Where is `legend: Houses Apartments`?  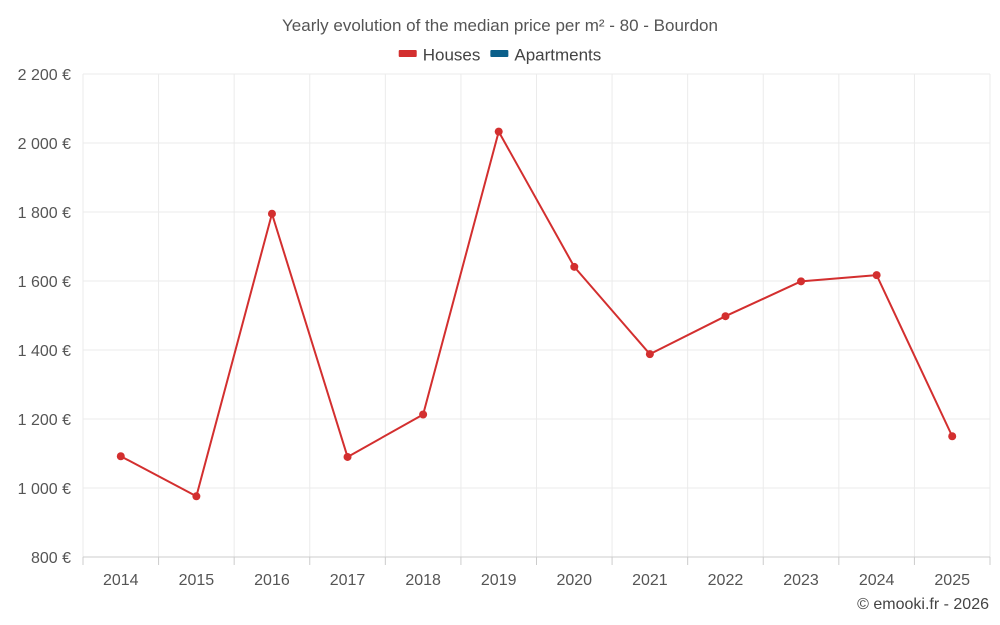 legend: Houses Apartments is located at coordinates (499, 54).